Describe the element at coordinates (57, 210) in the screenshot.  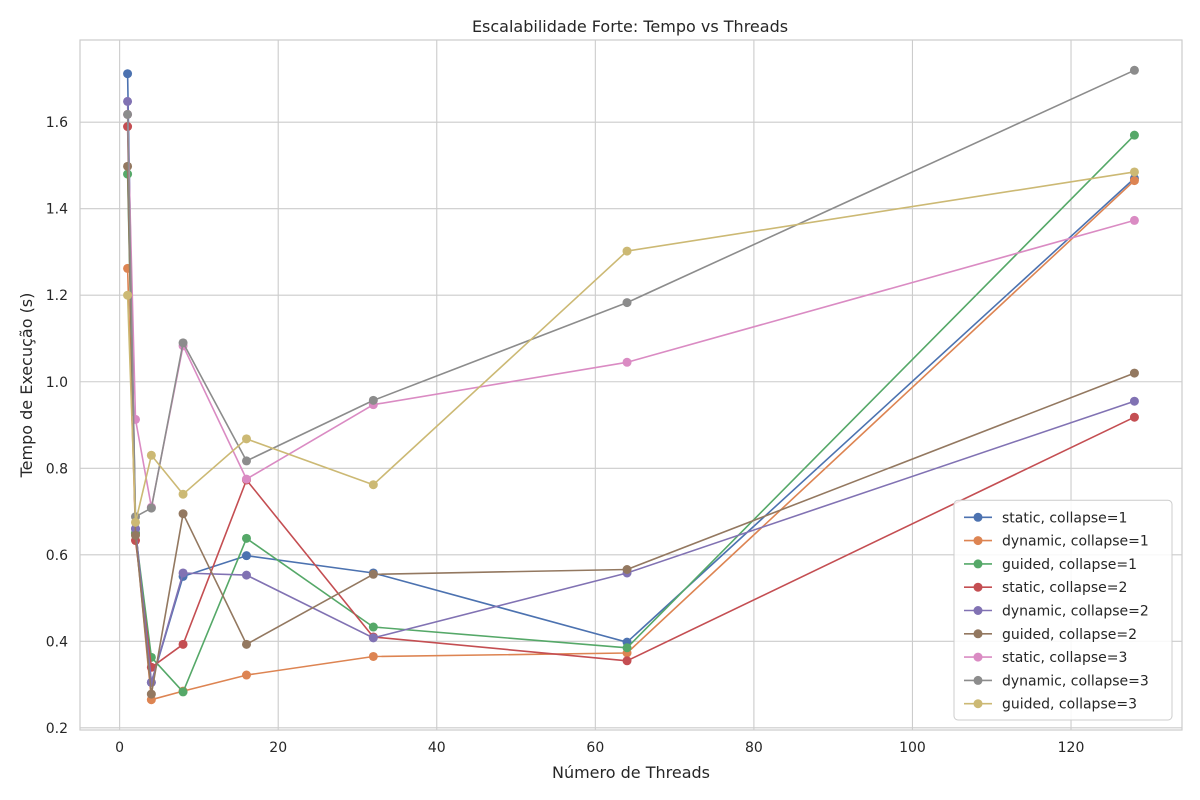
I see `y-tick-label: 1.4` at that location.